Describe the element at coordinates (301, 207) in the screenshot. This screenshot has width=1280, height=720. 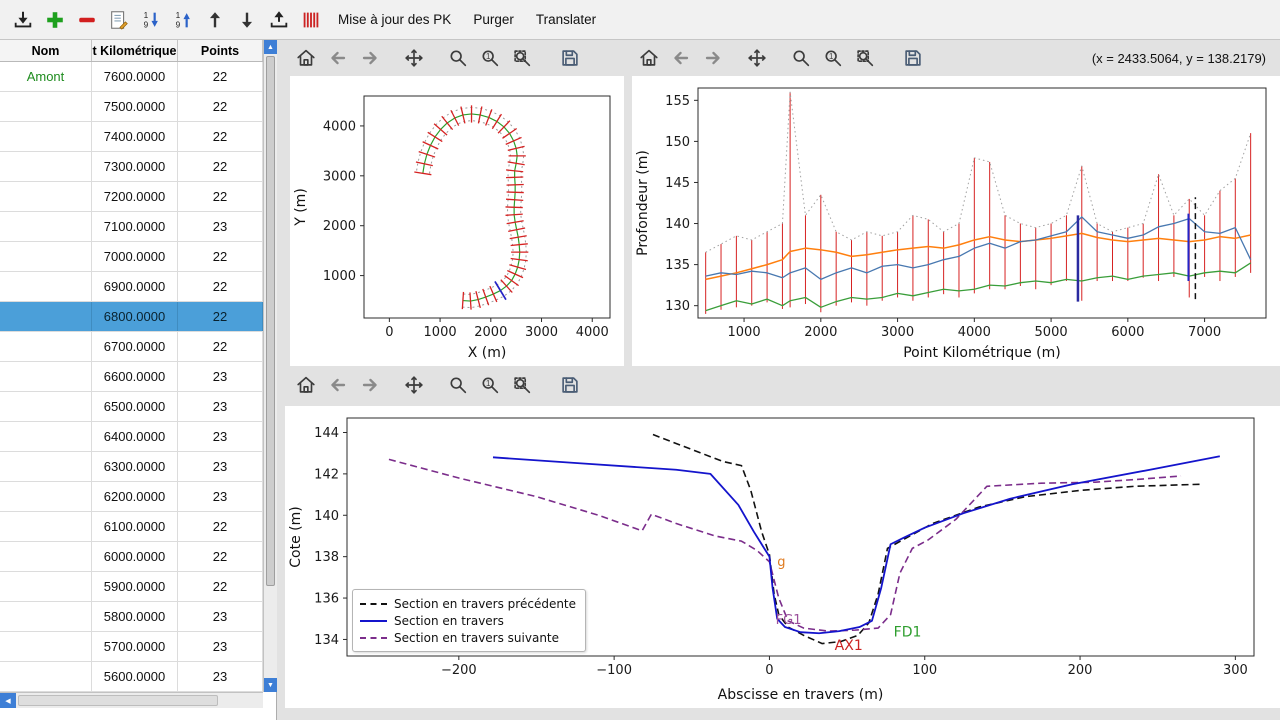
I see `svg-text: Y (m)` at that location.